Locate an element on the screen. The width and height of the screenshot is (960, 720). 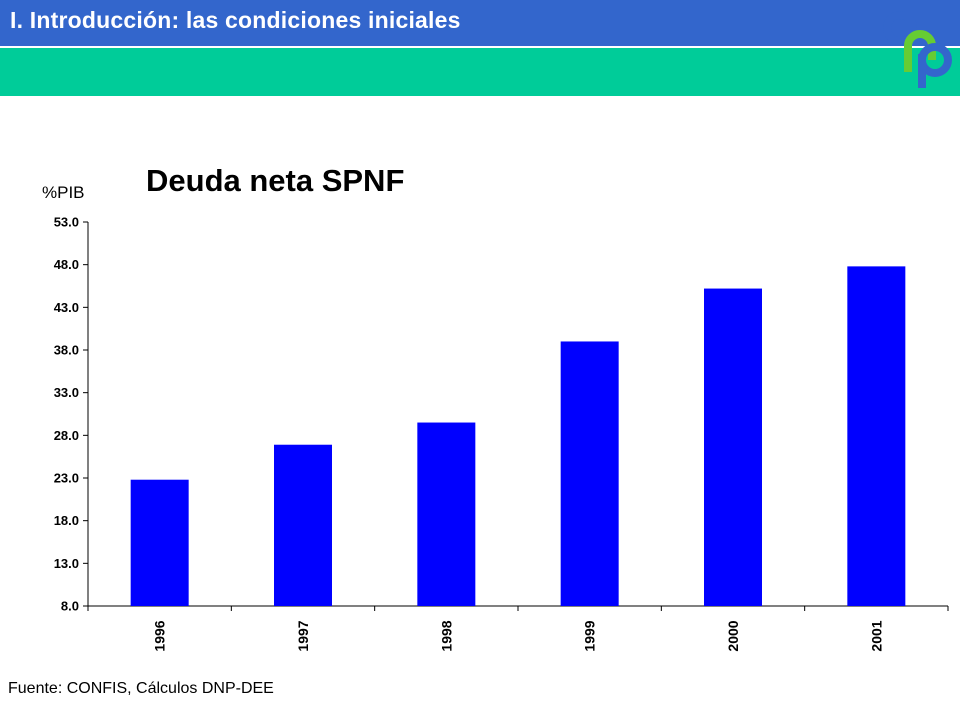
bar-1999 is located at coordinates (589, 473).